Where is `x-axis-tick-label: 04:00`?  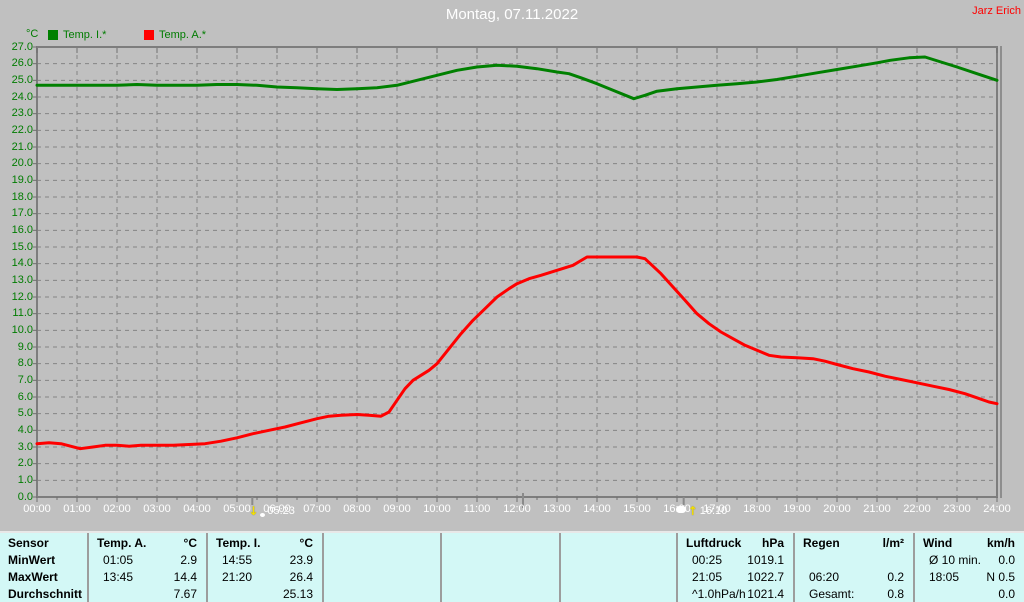 x-axis-tick-label: 04:00 is located at coordinates (197, 509).